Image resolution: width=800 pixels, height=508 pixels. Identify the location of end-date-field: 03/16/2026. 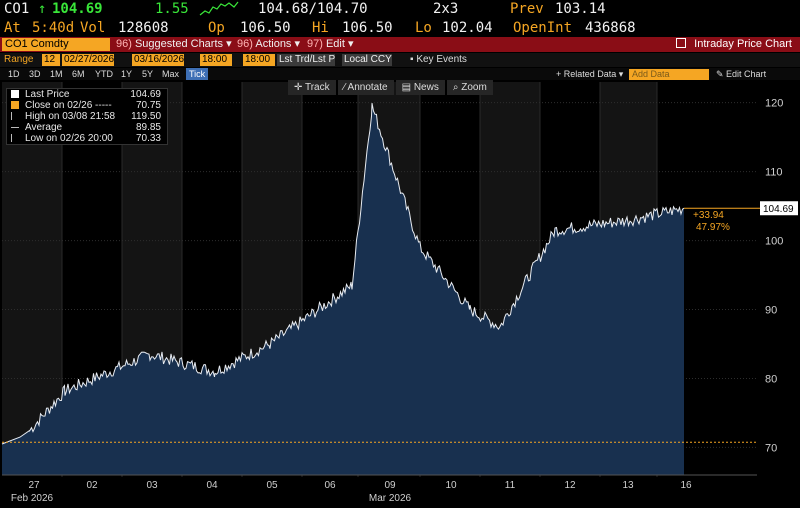
(158, 60).